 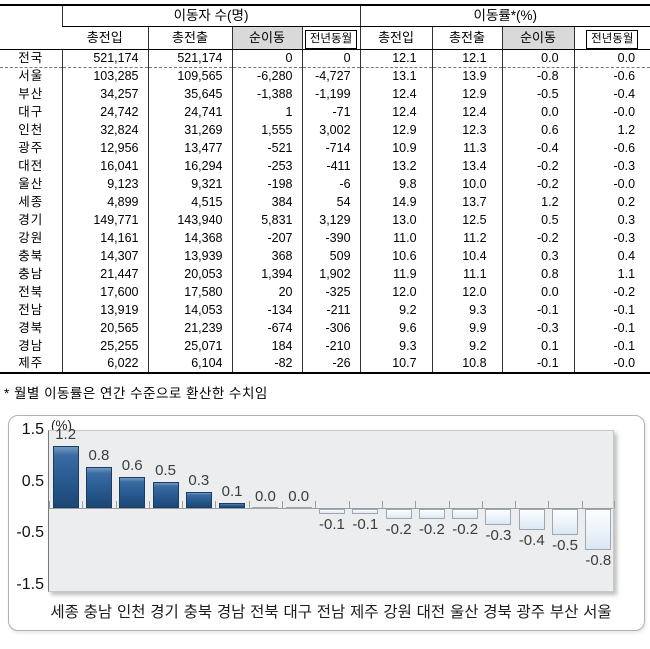 What do you see at coordinates (325, 256) in the screenshot?
I see `table-row: 충북 14,307 13,939 368 509 10.6 10.4 0.3 0.4` at bounding box center [325, 256].